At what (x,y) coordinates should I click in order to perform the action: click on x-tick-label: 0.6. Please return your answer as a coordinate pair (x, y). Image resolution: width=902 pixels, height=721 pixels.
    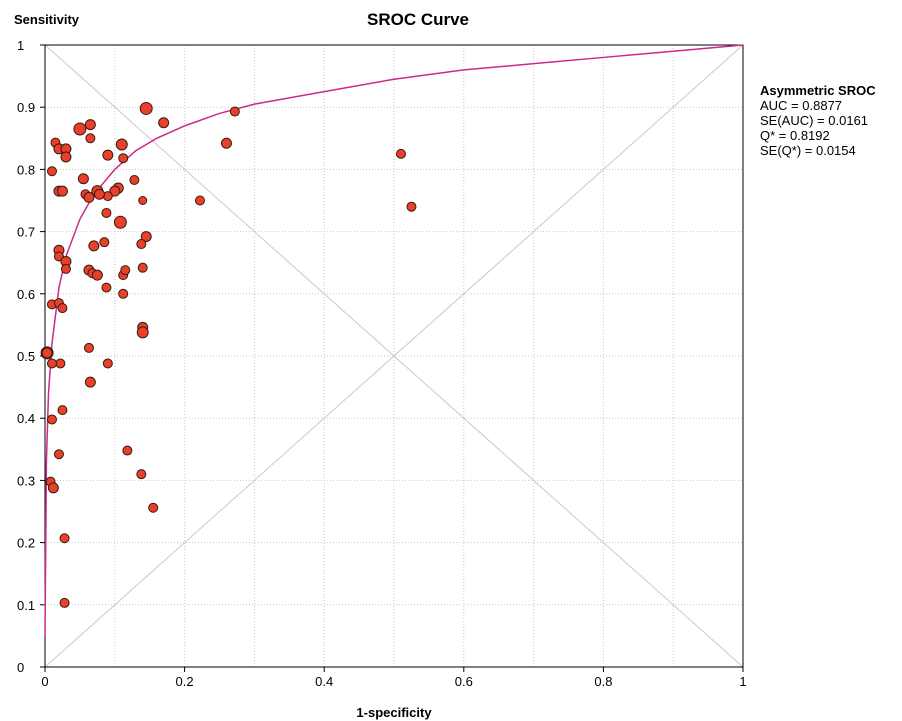
    Looking at the image, I should click on (464, 681).